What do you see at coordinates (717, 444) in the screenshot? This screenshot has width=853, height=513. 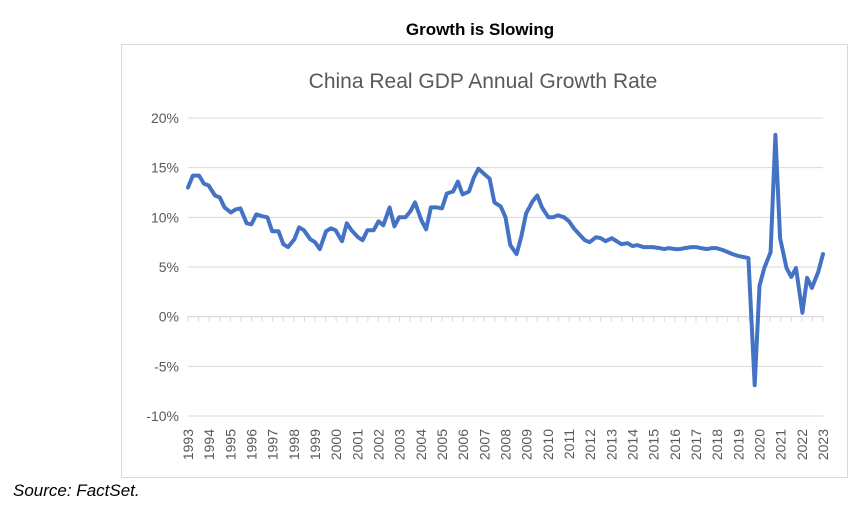 I see `x-tick-label: 2018` at bounding box center [717, 444].